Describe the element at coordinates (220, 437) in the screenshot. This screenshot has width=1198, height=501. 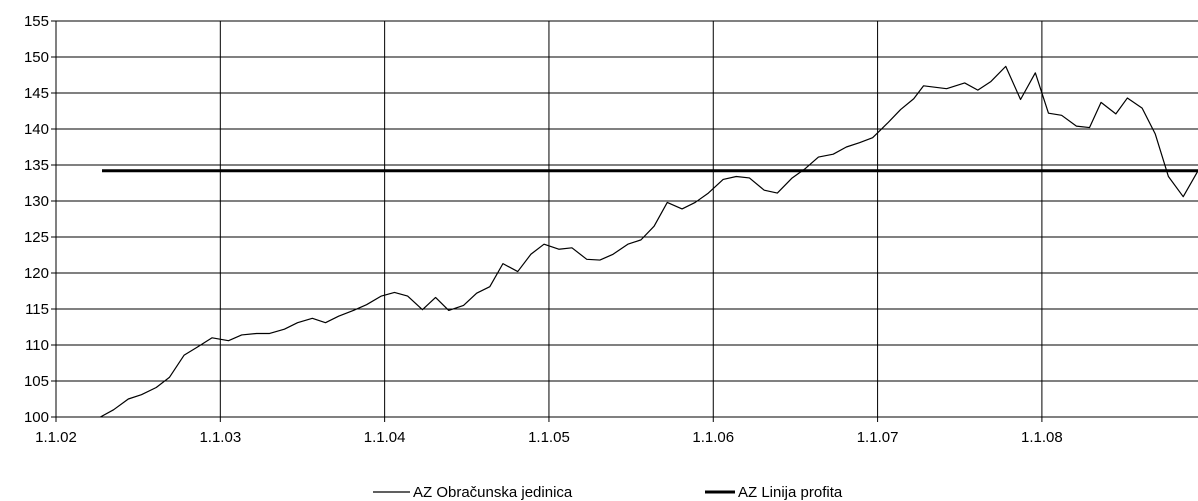
I see `x-tick-label: 1.1.03` at that location.